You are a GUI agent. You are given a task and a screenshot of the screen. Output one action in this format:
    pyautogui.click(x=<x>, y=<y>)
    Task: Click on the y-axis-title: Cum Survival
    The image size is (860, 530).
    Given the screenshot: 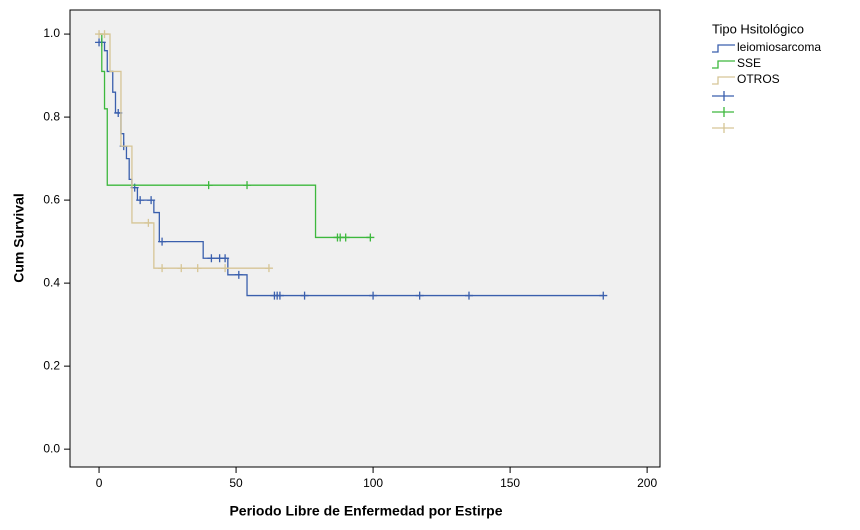 What is the action you would take?
    pyautogui.click(x=19, y=237)
    